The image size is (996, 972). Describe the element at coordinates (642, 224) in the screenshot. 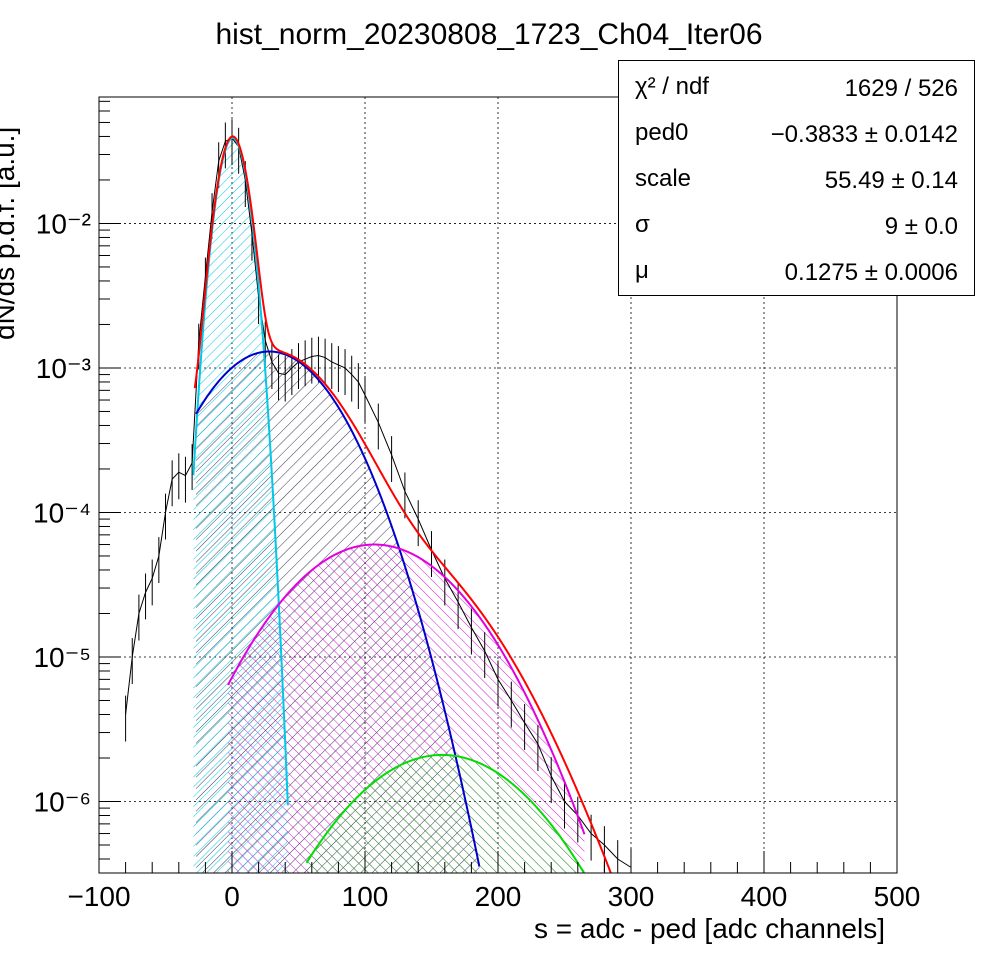

I see `stats-label-sigma: σ` at that location.